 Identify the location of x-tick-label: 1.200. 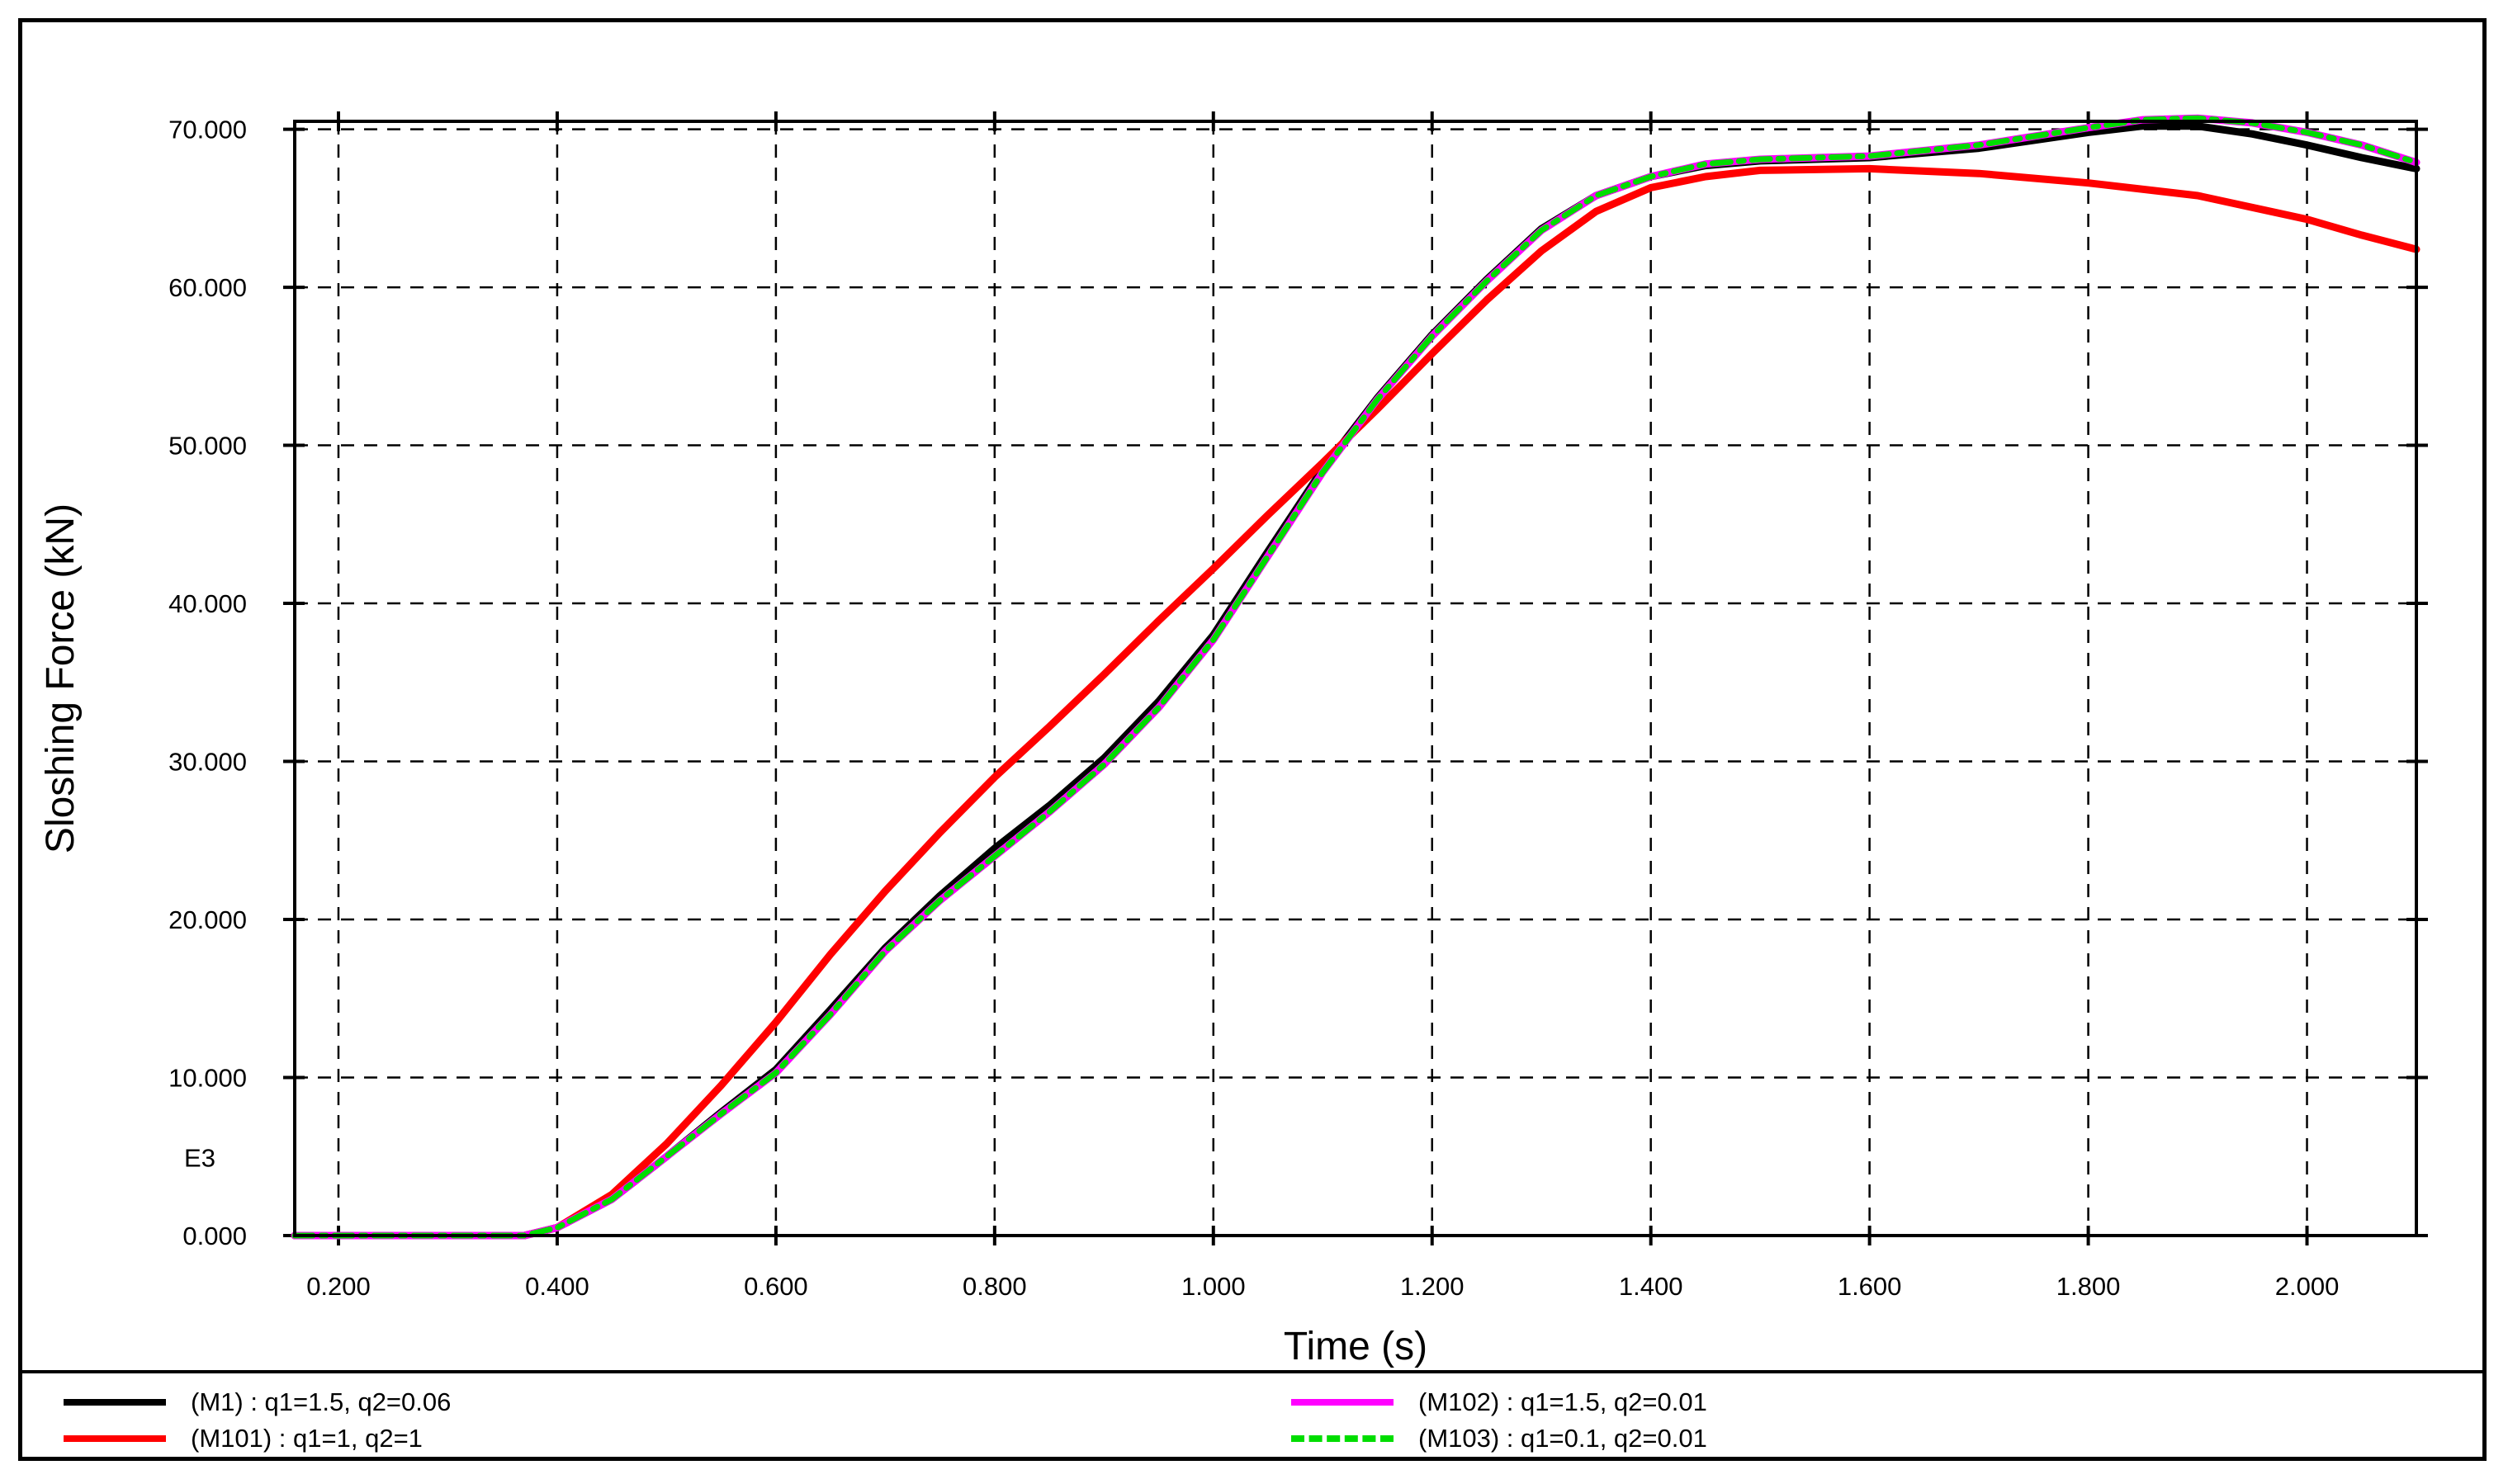
(1432, 1286).